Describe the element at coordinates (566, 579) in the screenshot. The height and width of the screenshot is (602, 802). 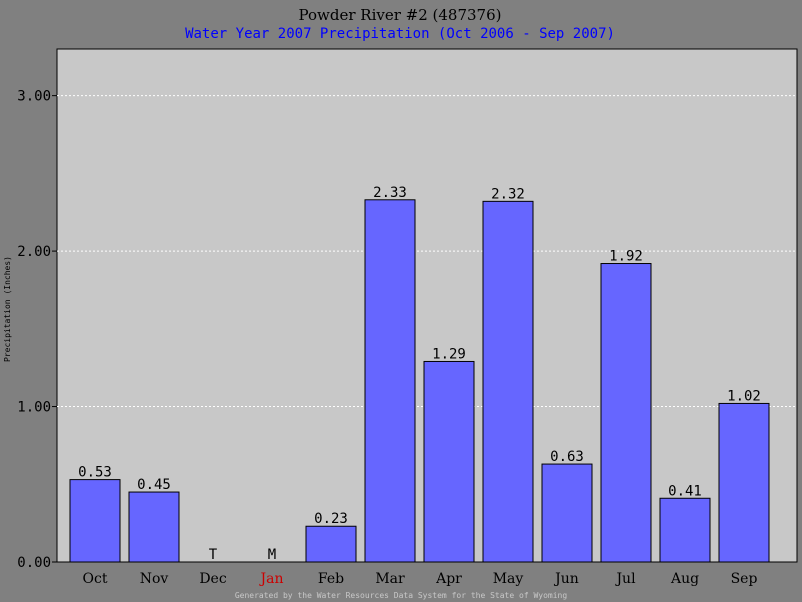
I see `x-tick-label-jun: Jun` at that location.